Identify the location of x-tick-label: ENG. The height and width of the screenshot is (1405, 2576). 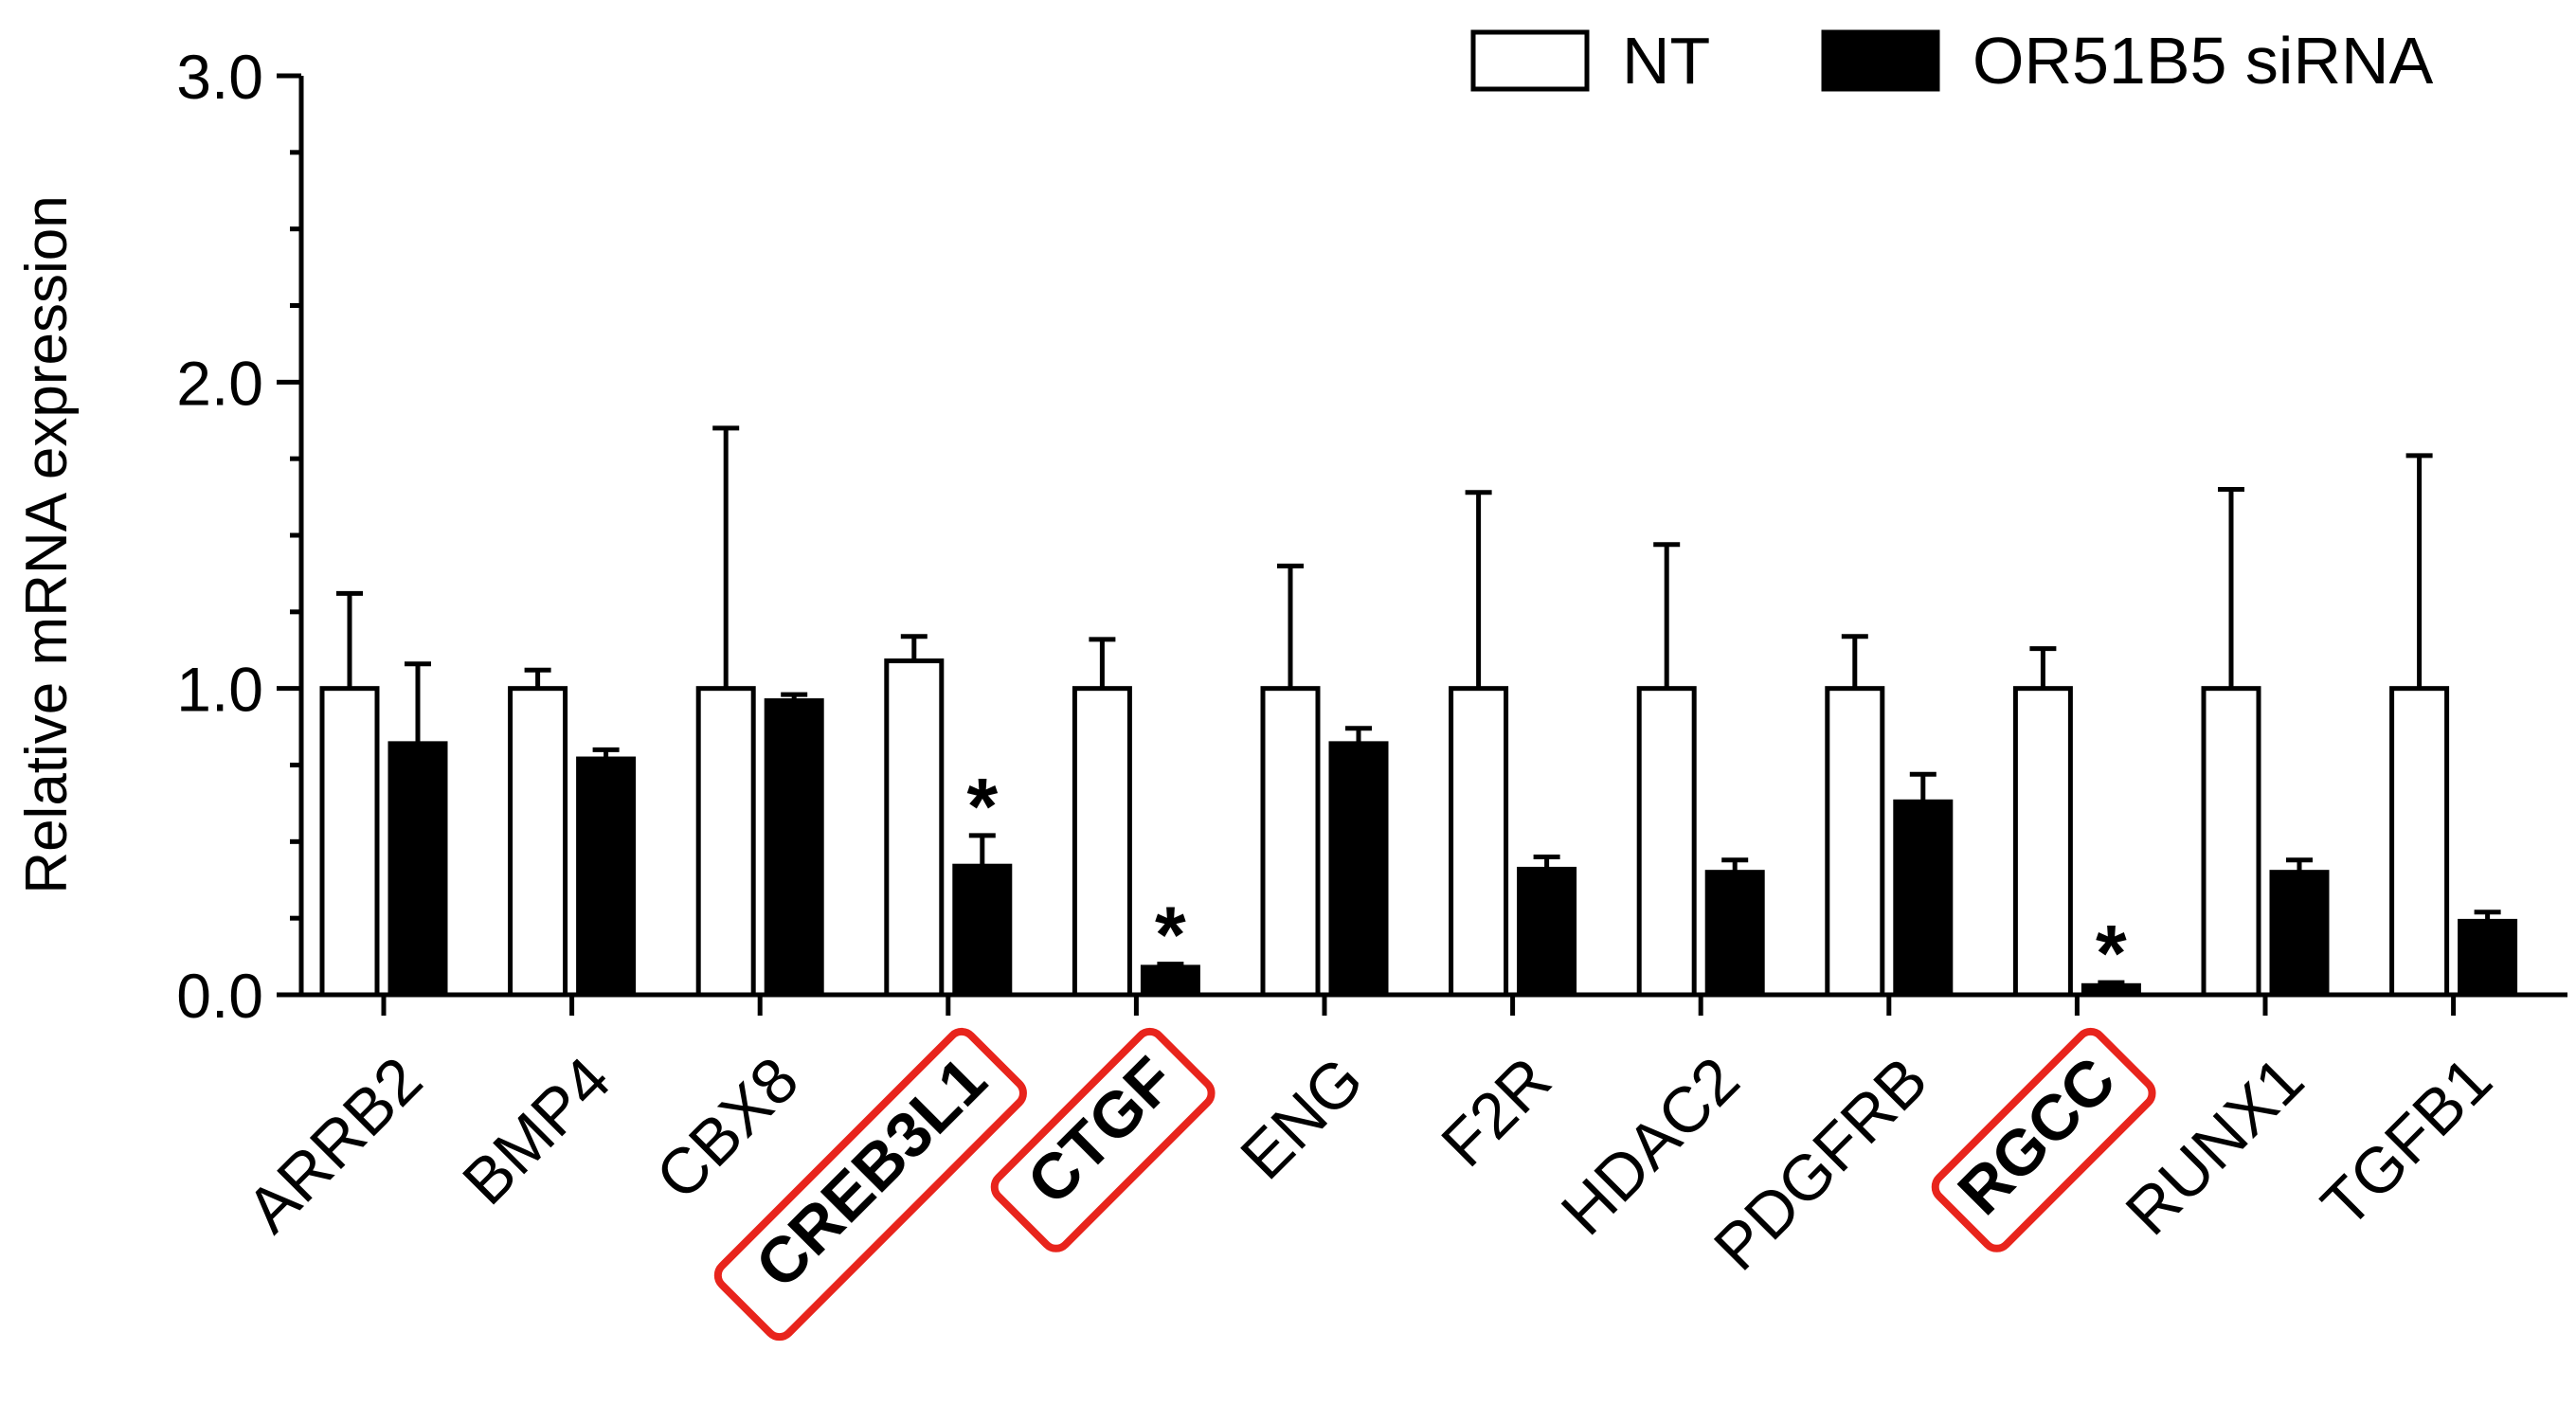
(1302, 1118).